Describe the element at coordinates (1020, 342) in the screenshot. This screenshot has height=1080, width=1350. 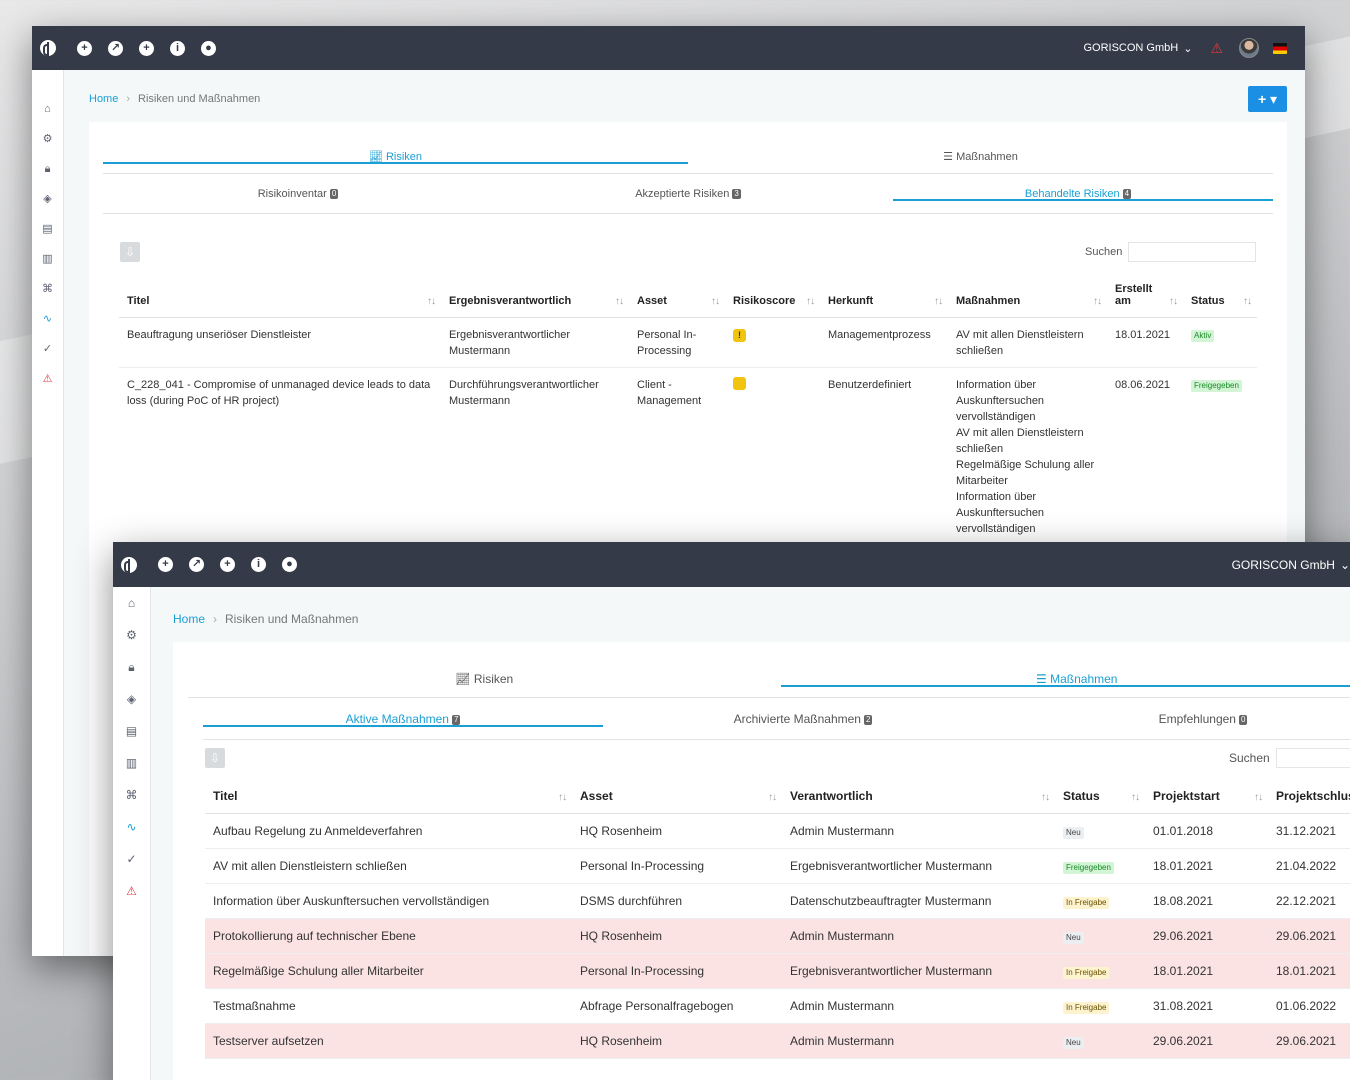
I see `measure-item: AV mit allen Dienstleistern schließen` at that location.